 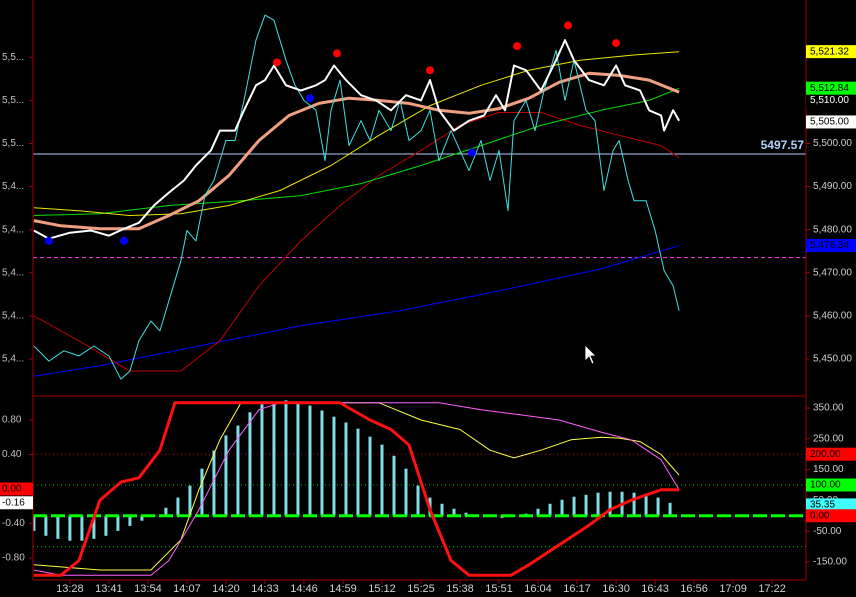 What do you see at coordinates (832, 186) in the screenshot?
I see `y2-tick-label: 5,490.00` at bounding box center [832, 186].